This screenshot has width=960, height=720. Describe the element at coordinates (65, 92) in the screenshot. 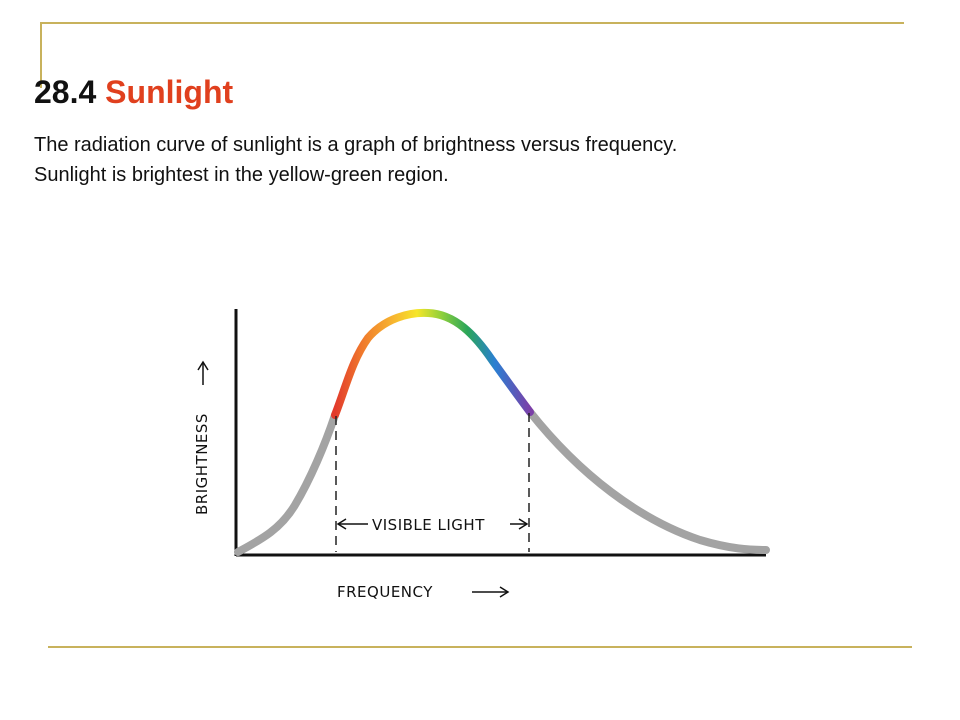

I see `section-number: 28.4` at that location.